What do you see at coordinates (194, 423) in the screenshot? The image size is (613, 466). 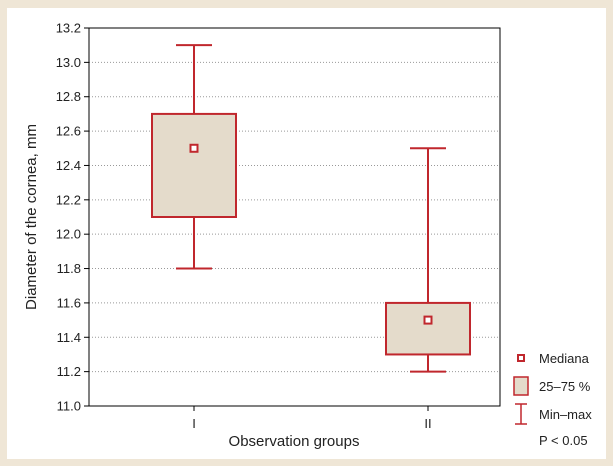 I see `x-tick-label: I` at bounding box center [194, 423].